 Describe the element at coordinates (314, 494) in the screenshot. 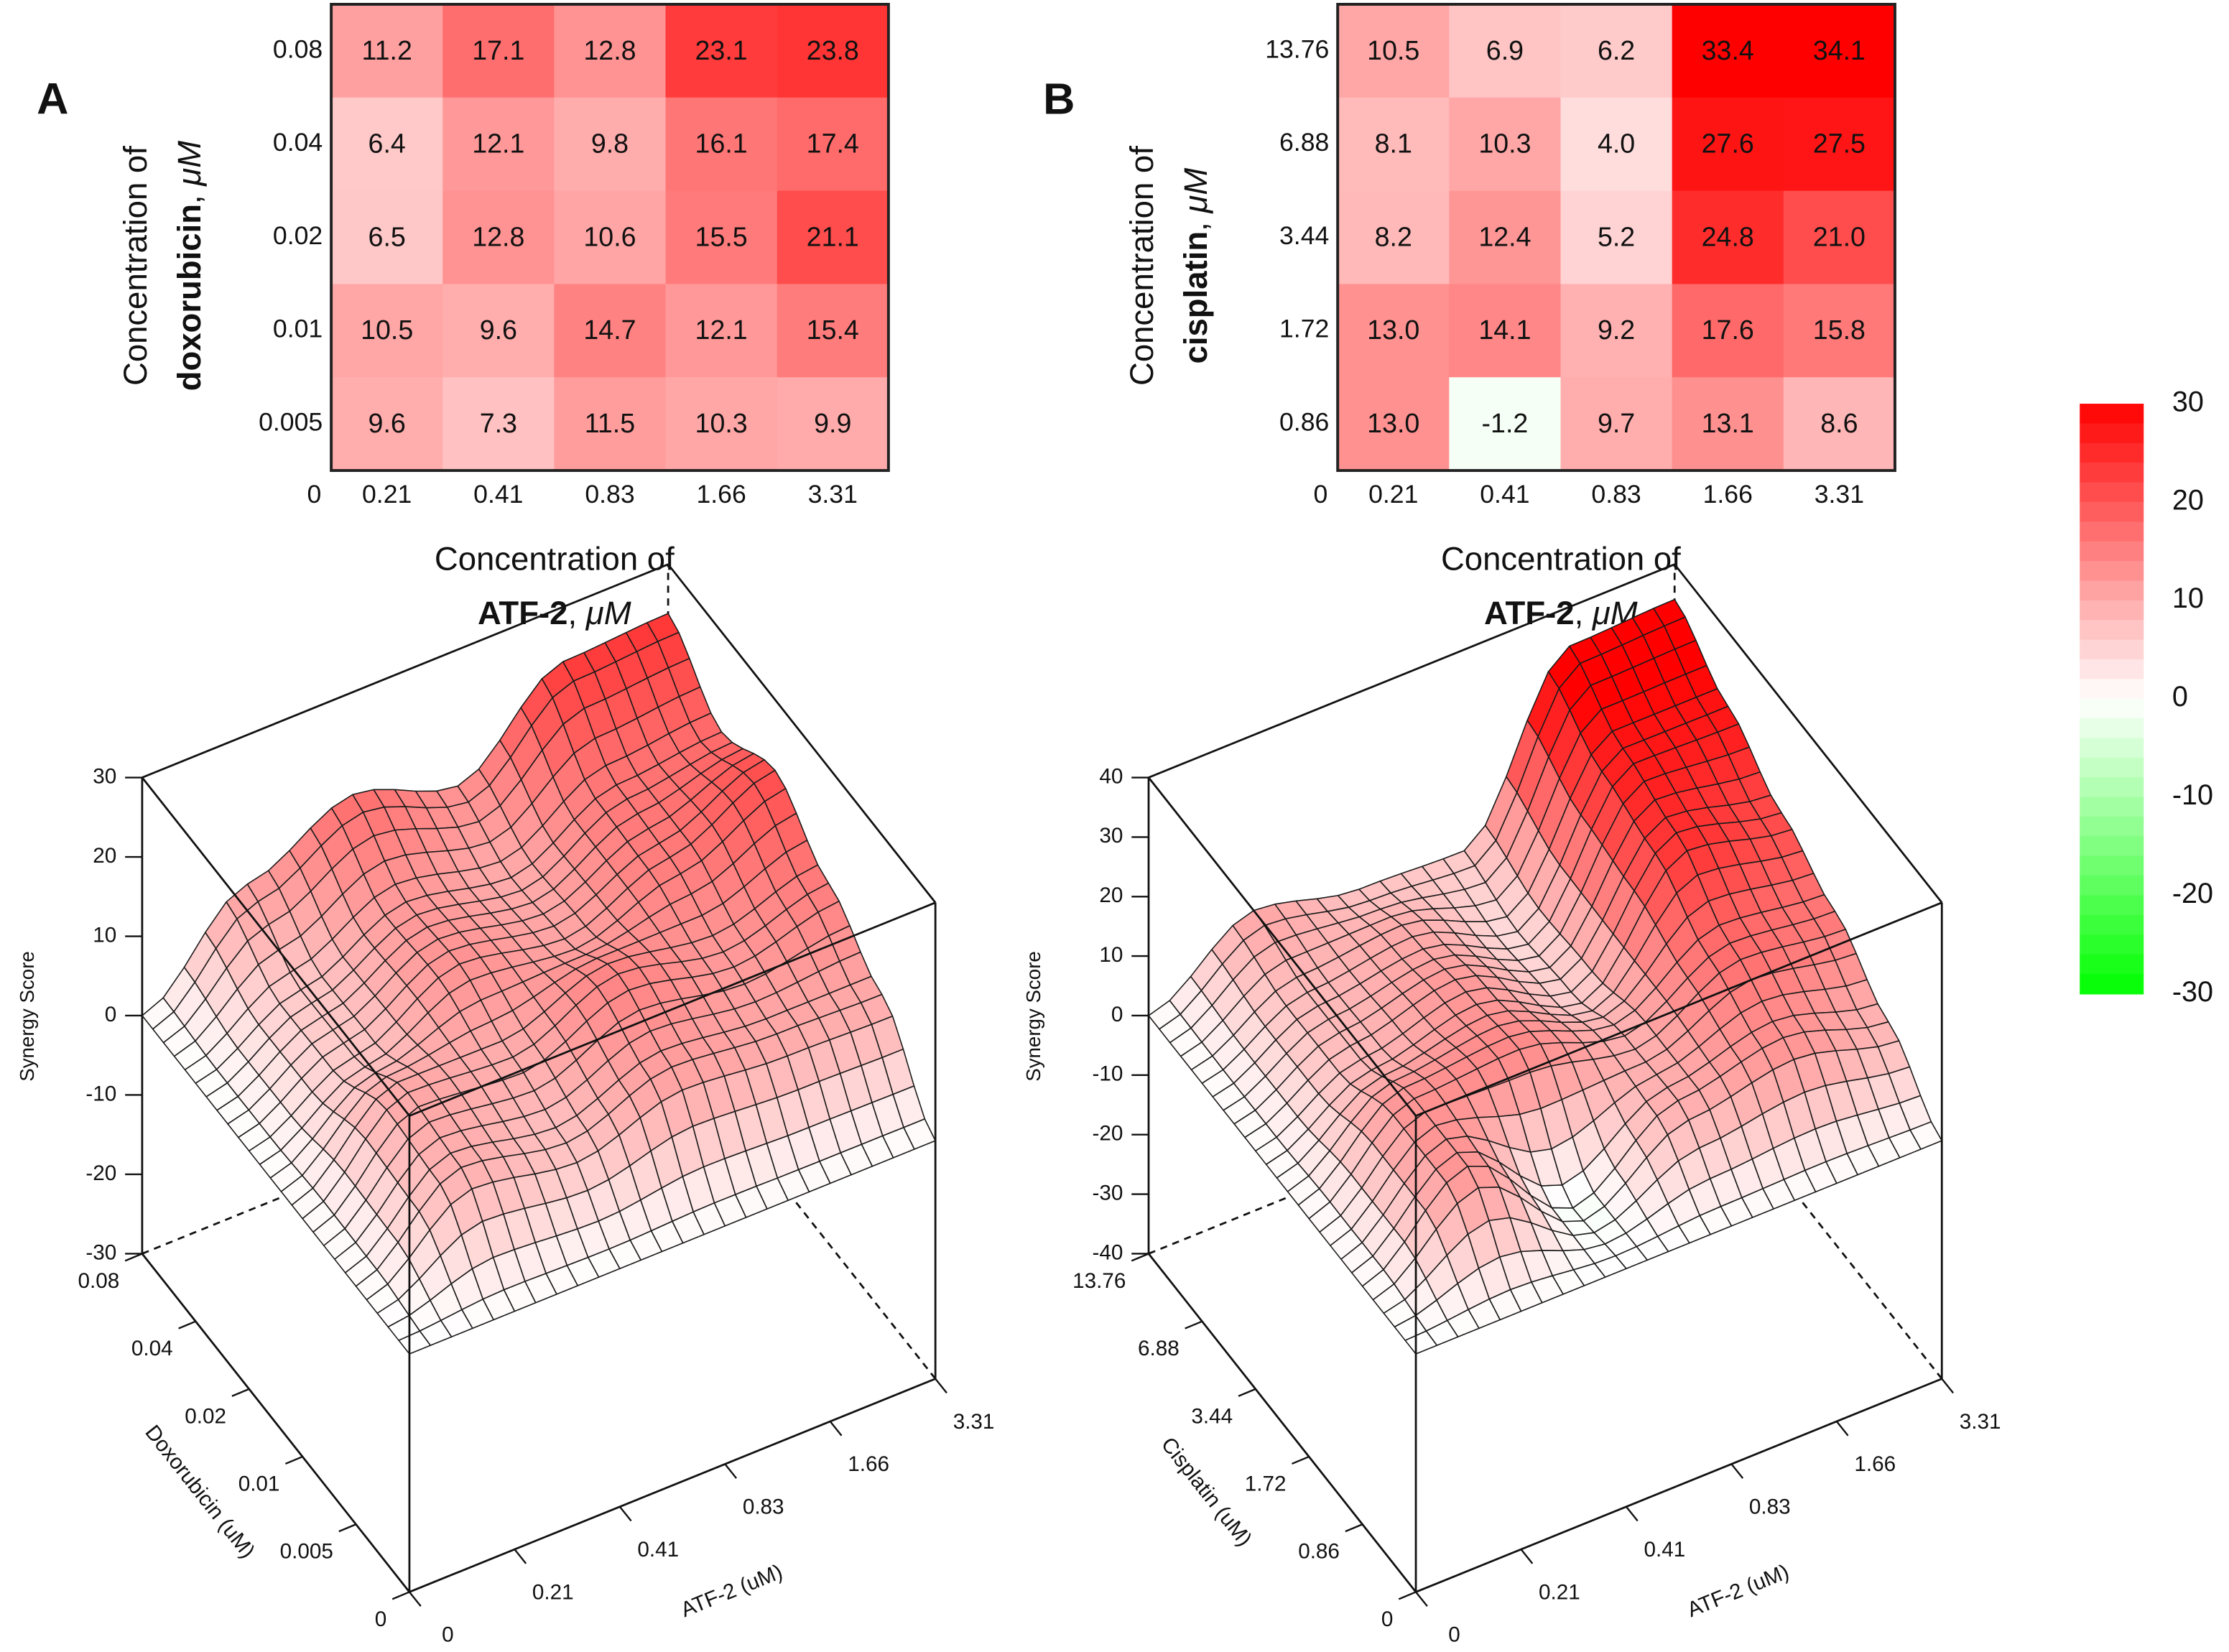

I see `origin-label: 0` at that location.